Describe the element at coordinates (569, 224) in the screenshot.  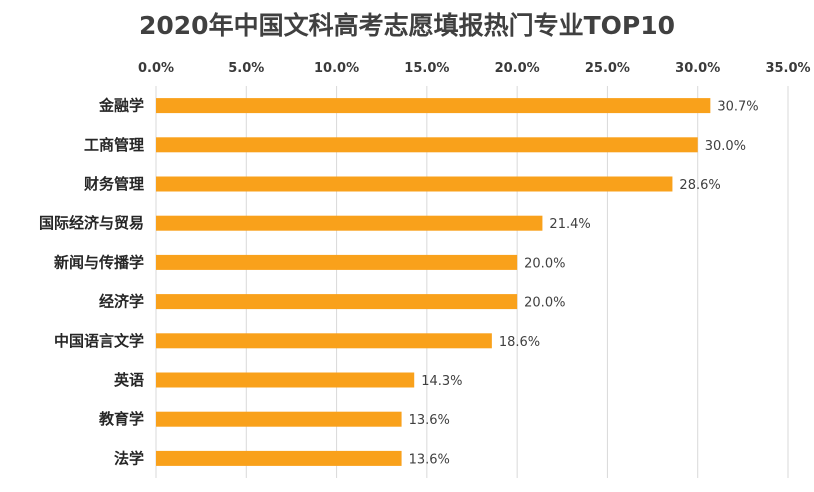
I see `data-label: 21.4%` at that location.